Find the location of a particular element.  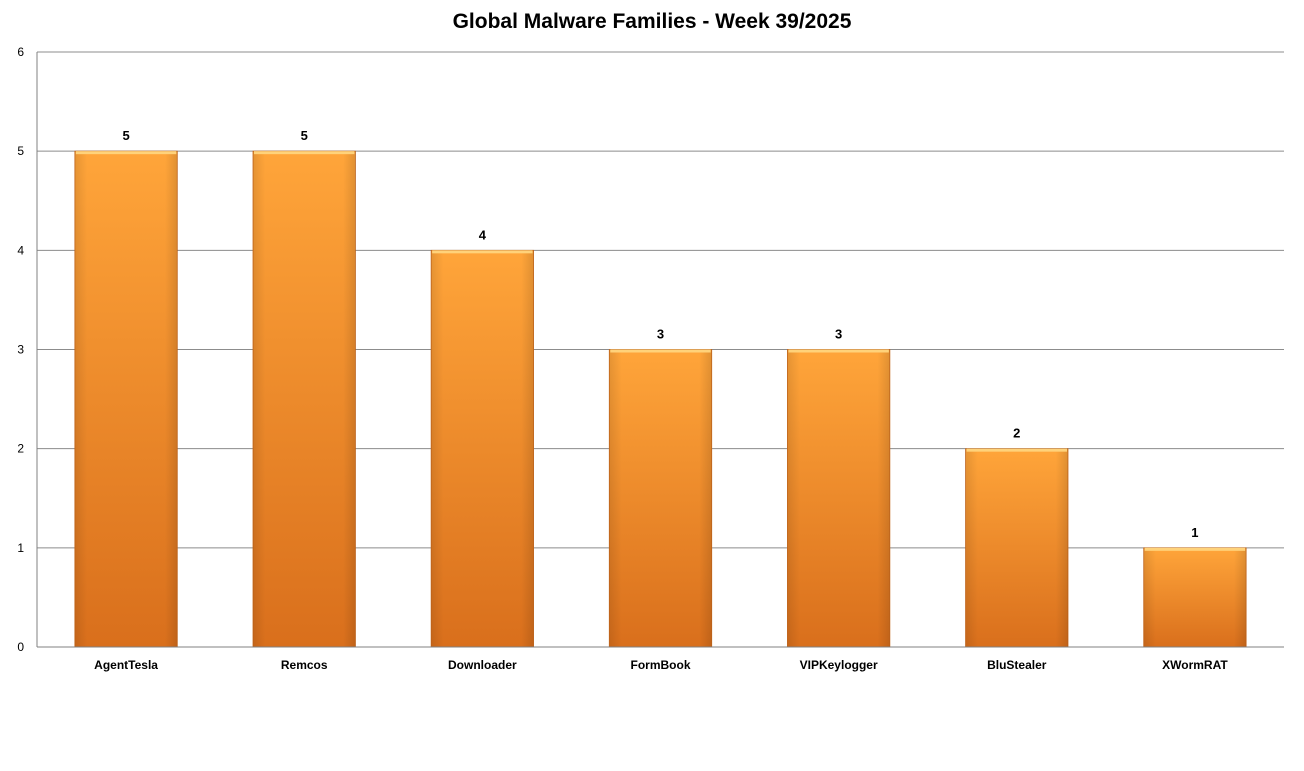

y-tick-label: 0 is located at coordinates (20, 647).